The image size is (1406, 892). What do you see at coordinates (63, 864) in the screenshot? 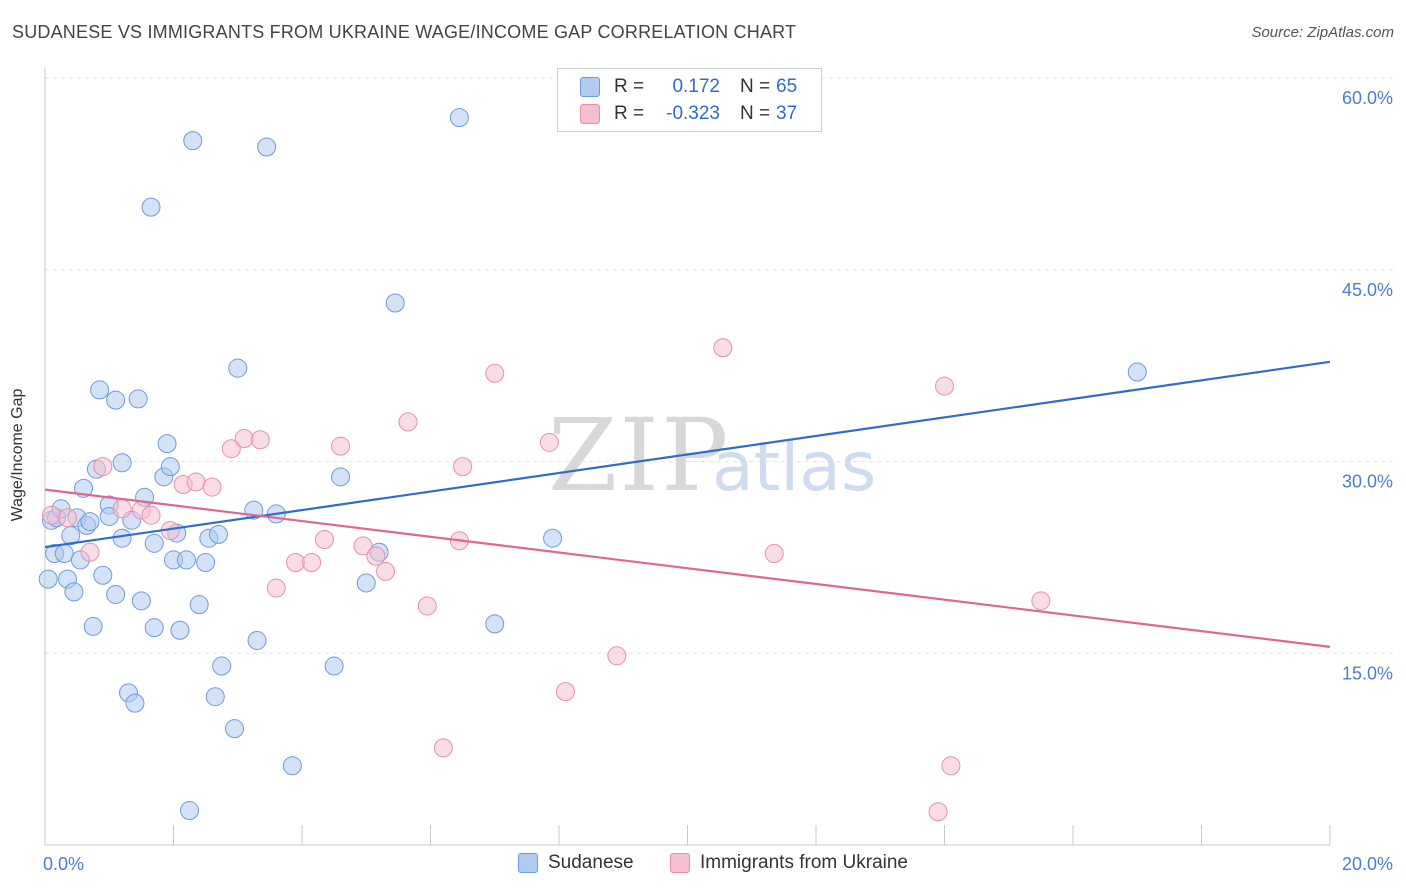
I see `x-tick-label: 0.0%` at bounding box center [63, 864].